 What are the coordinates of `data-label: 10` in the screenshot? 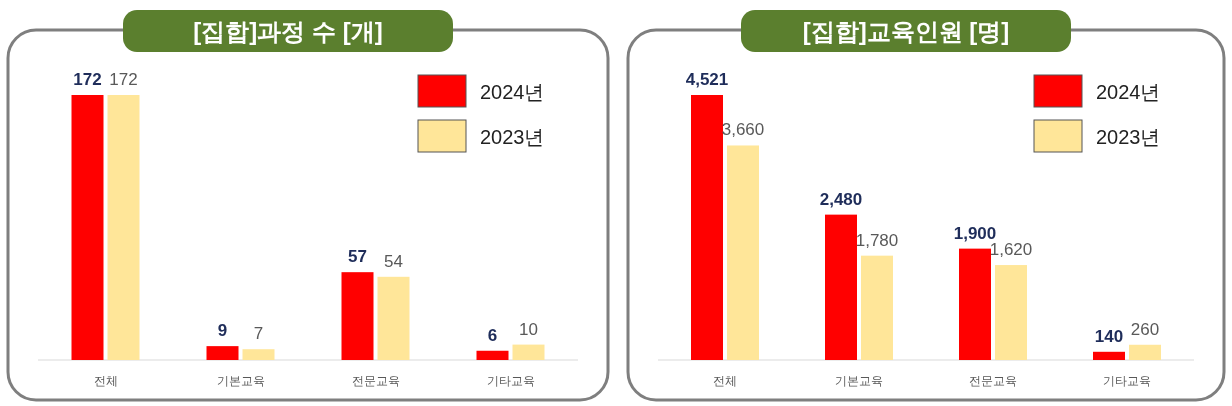 It's located at (528, 329).